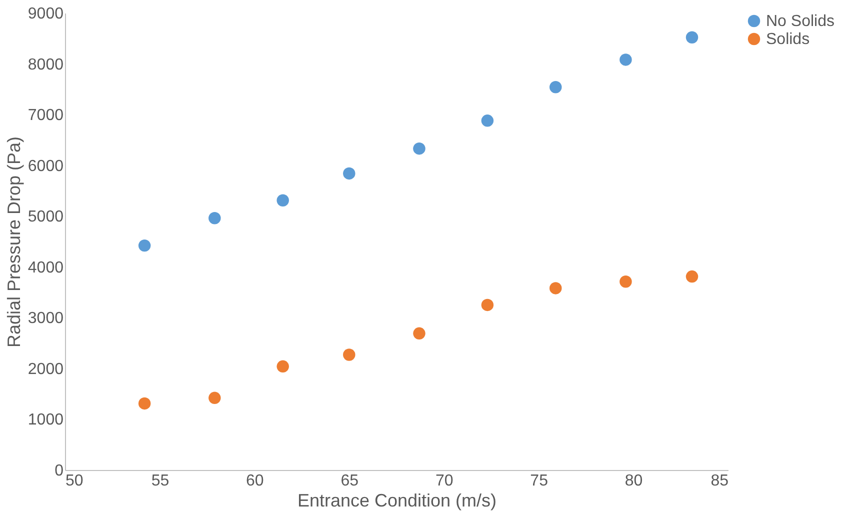 Image resolution: width=865 pixels, height=532 pixels. I want to click on x-tick-label: 75, so click(539, 481).